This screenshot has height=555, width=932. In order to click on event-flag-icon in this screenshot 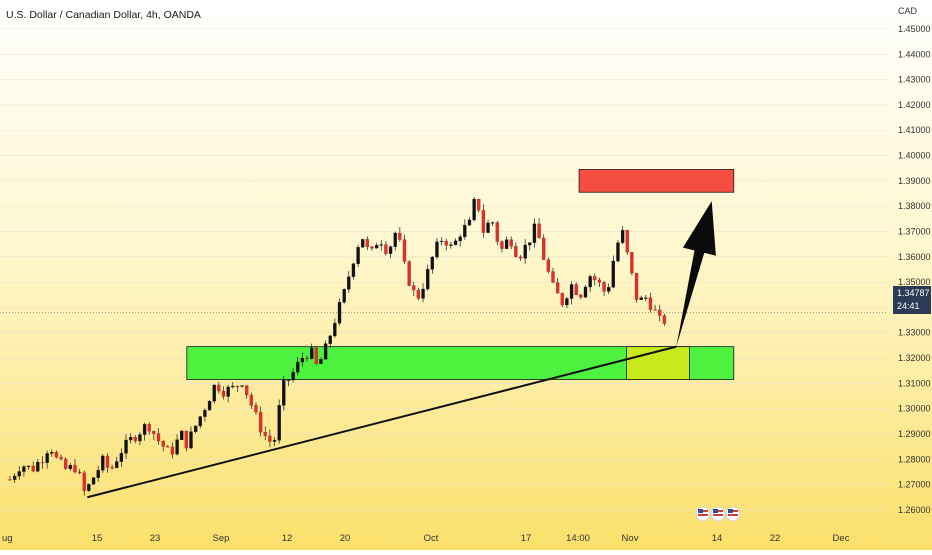, I will do `click(718, 514)`.